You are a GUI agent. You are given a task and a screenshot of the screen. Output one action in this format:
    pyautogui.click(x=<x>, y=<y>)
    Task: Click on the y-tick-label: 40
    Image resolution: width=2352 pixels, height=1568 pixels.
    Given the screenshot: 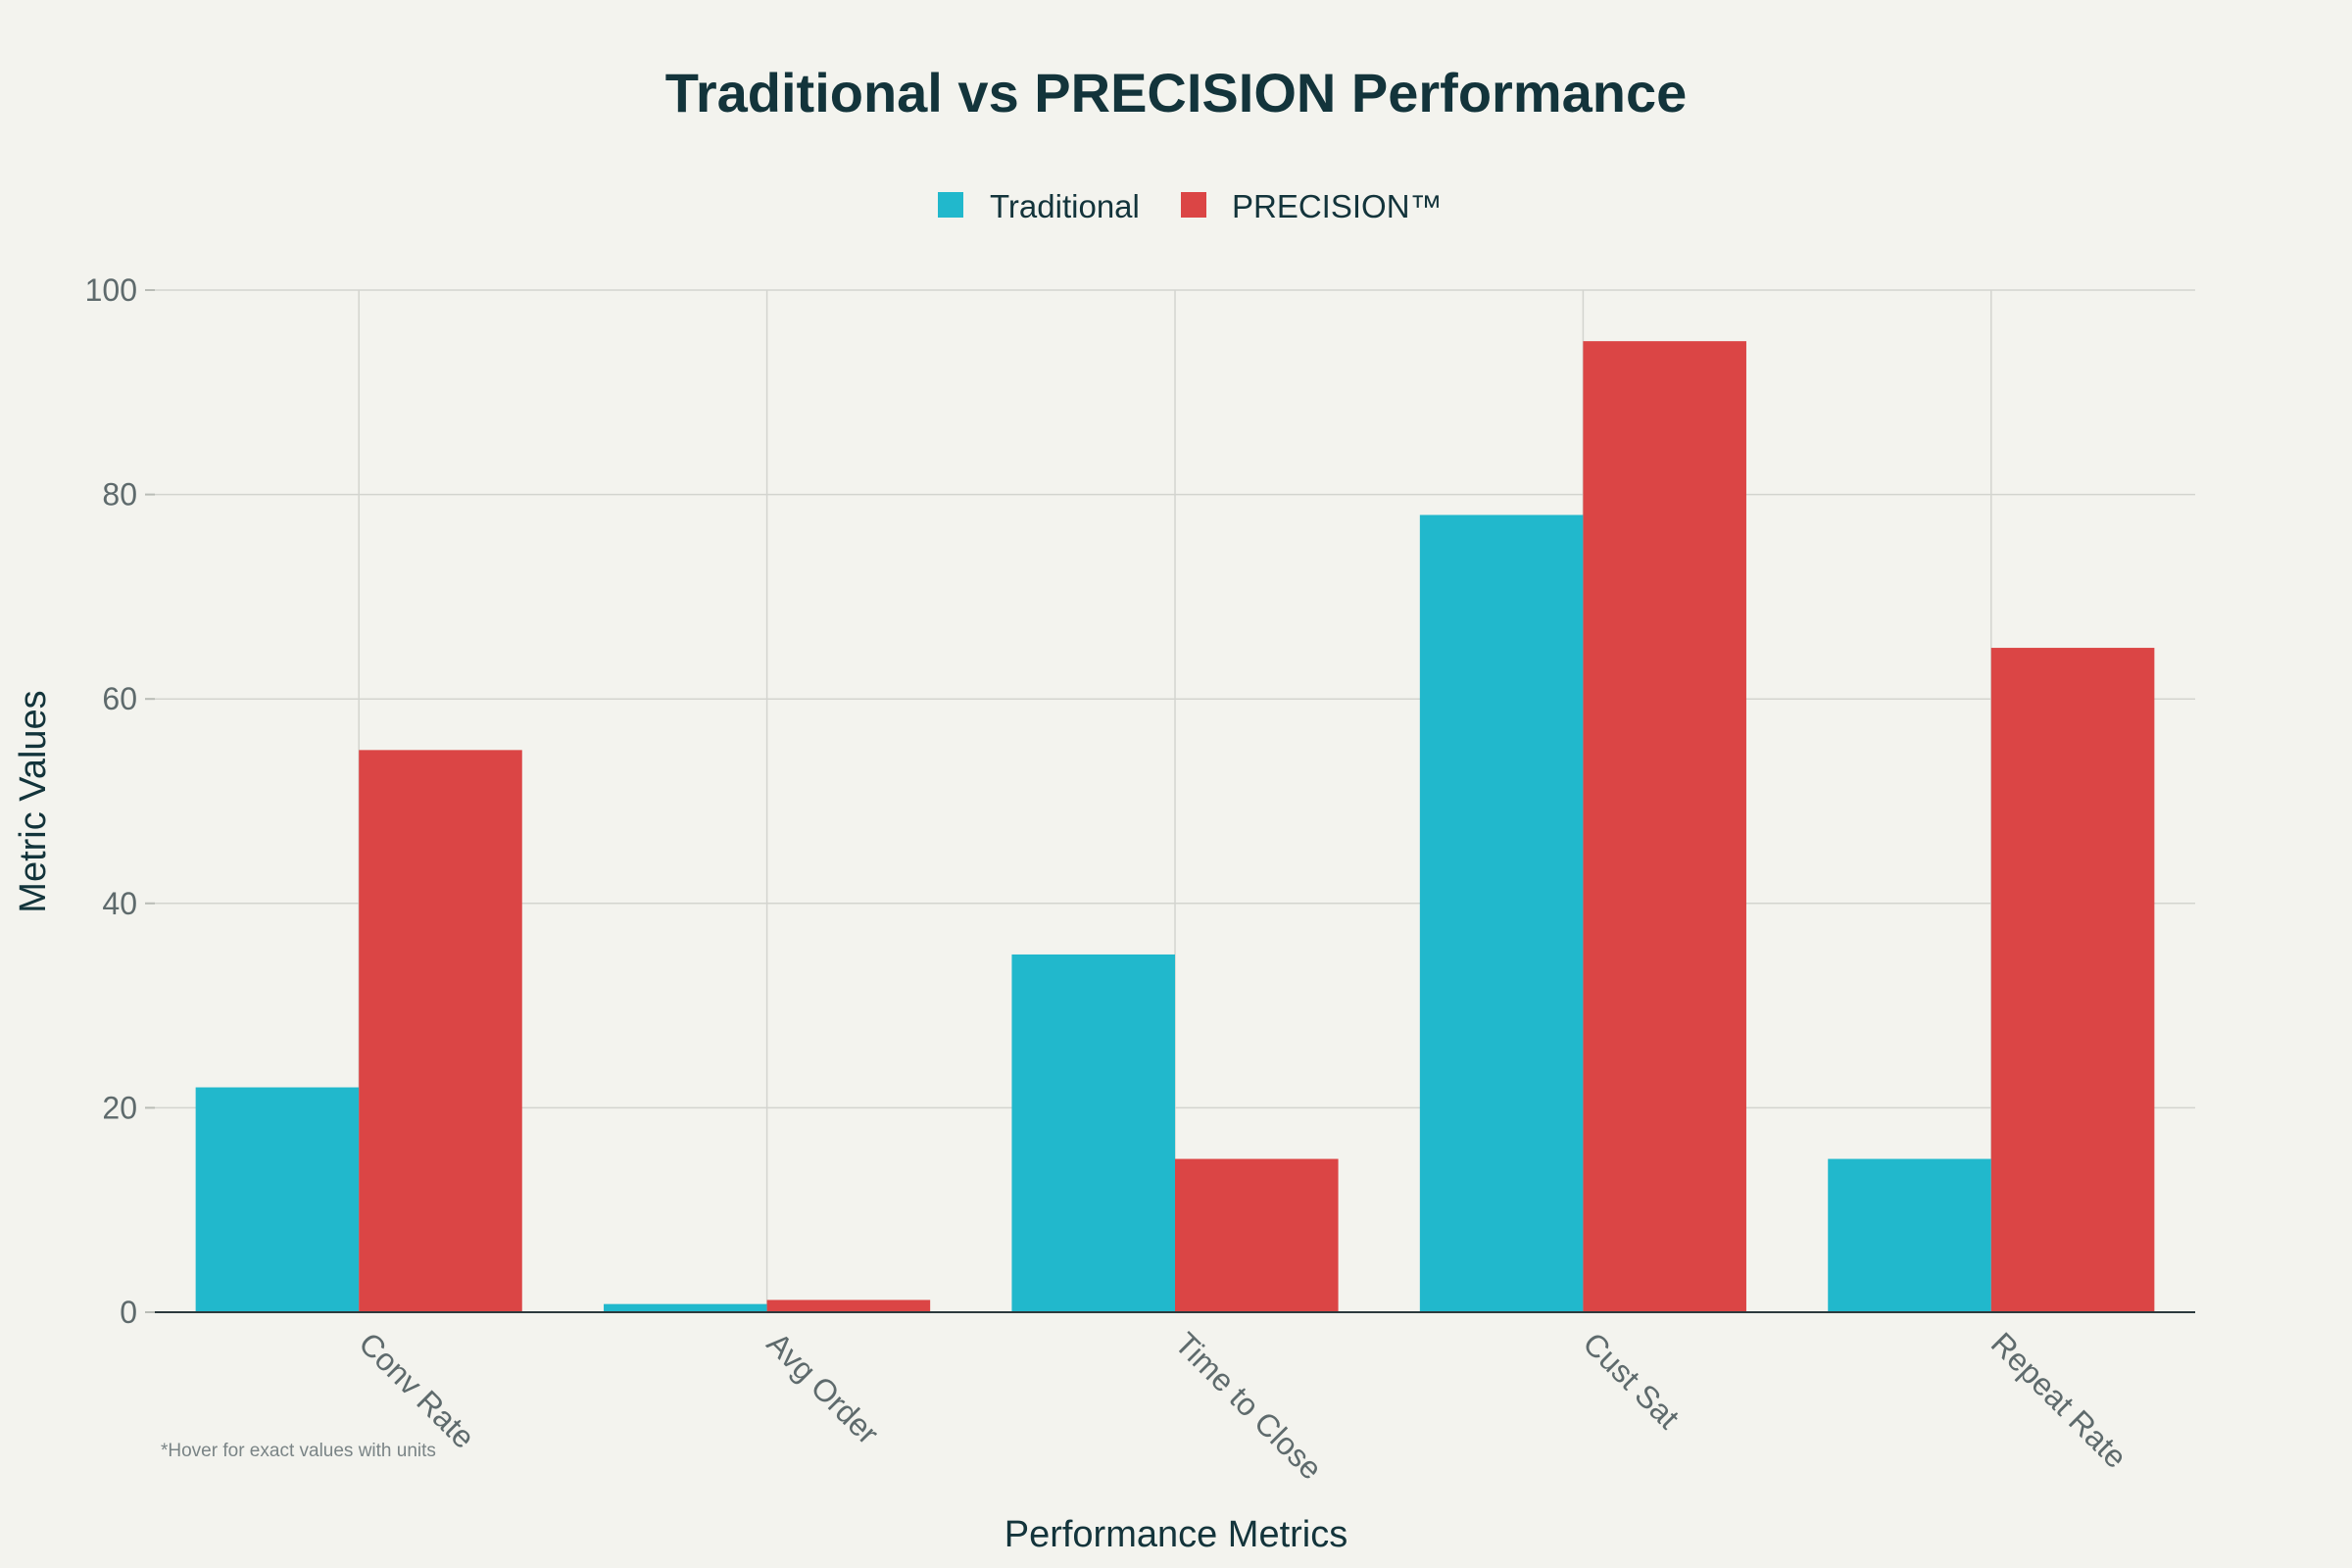 What is the action you would take?
    pyautogui.click(x=119, y=903)
    